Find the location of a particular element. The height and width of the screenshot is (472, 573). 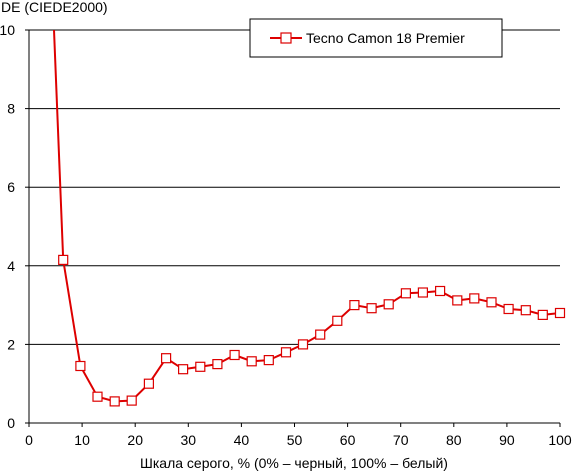

x-tick-label: 30 is located at coordinates (189, 440).